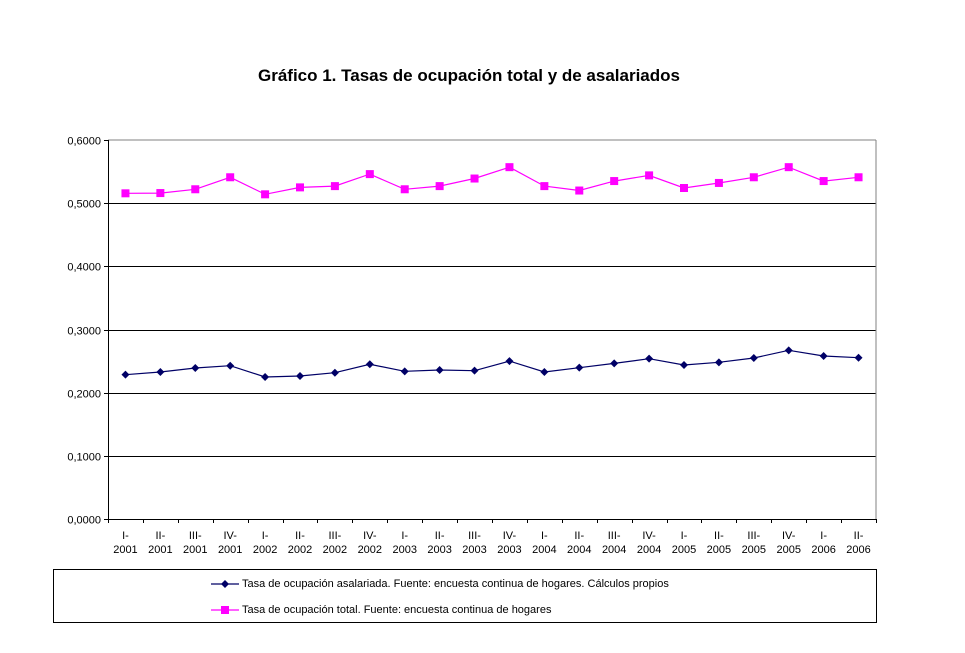 The image size is (965, 653). I want to click on legend-marker-diamond-icon, so click(225, 584).